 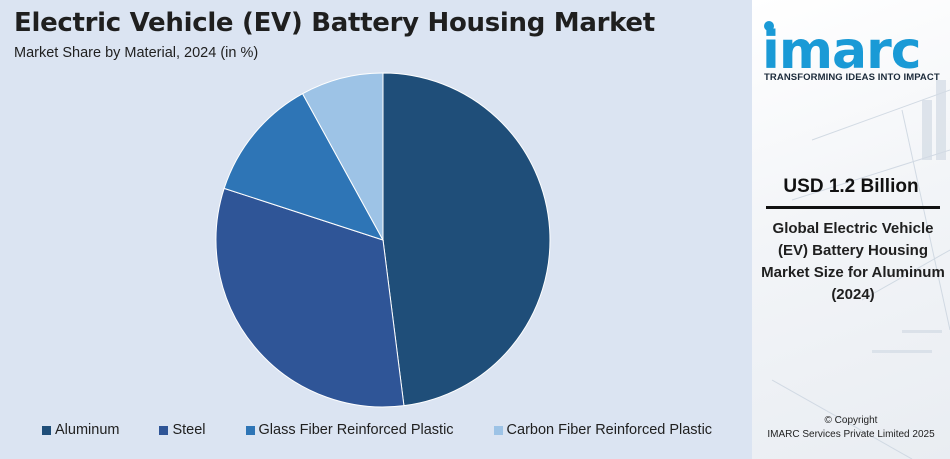 I want to click on chart-subtitle: Market Share by Material, 2024 (in %), so click(x=136, y=53).